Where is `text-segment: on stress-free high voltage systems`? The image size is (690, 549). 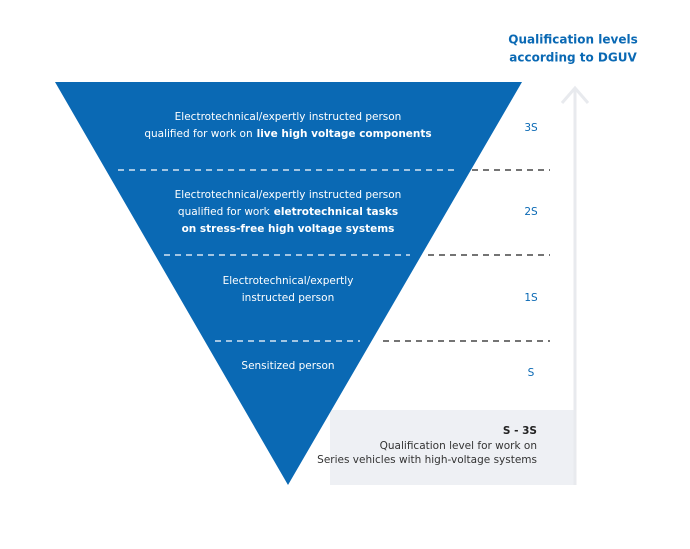 text-segment: on stress-free high voltage systems is located at coordinates (288, 229).